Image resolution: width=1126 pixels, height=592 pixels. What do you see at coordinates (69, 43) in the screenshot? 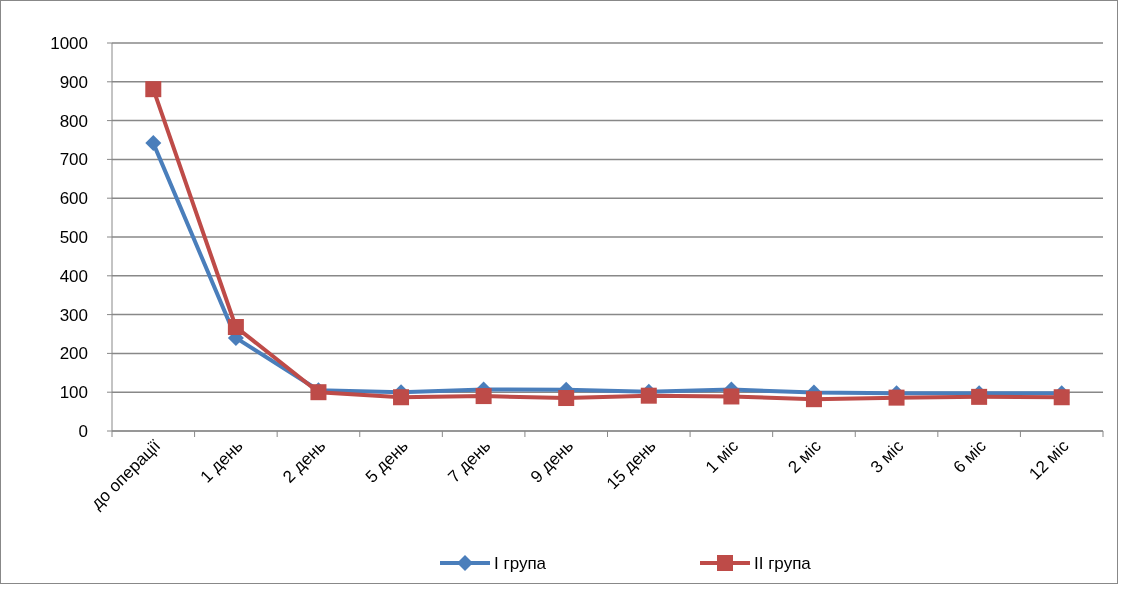
I see `y-tick-label: 1000` at bounding box center [69, 43].